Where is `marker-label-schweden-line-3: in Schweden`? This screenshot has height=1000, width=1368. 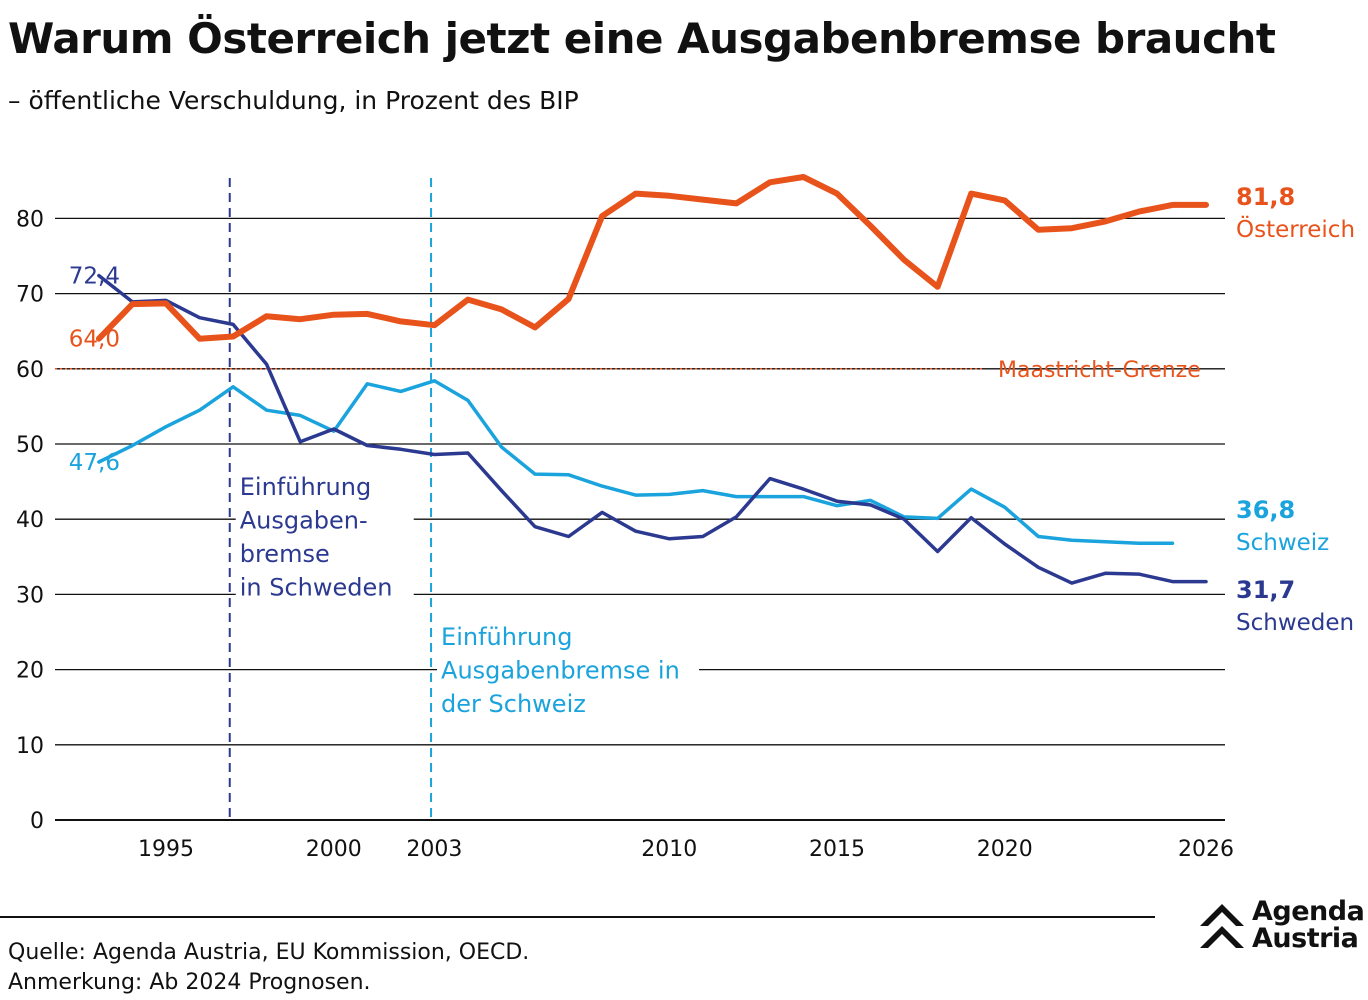
marker-label-schweden-line-3: in Schweden is located at coordinates (316, 588).